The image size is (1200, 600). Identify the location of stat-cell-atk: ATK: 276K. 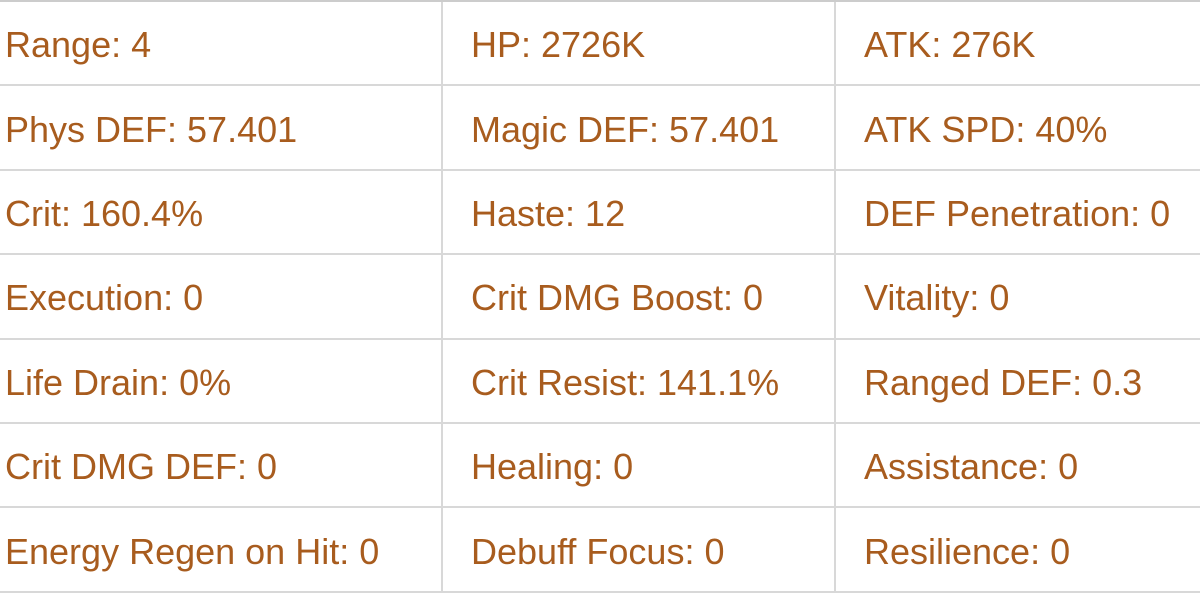
(1017, 43).